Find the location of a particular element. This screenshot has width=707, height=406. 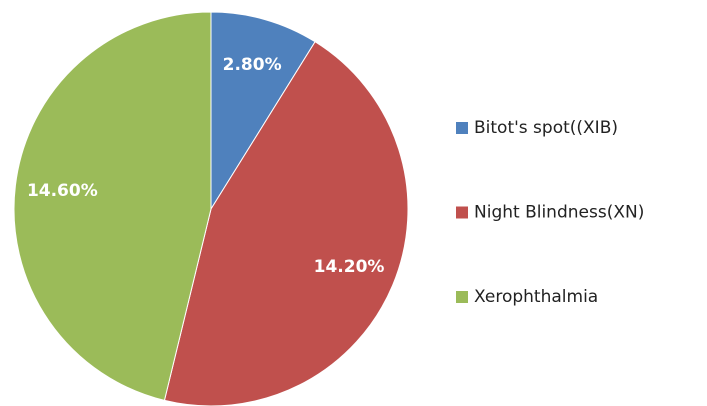

legend-label: Night Blindness(XN) is located at coordinates (559, 213).